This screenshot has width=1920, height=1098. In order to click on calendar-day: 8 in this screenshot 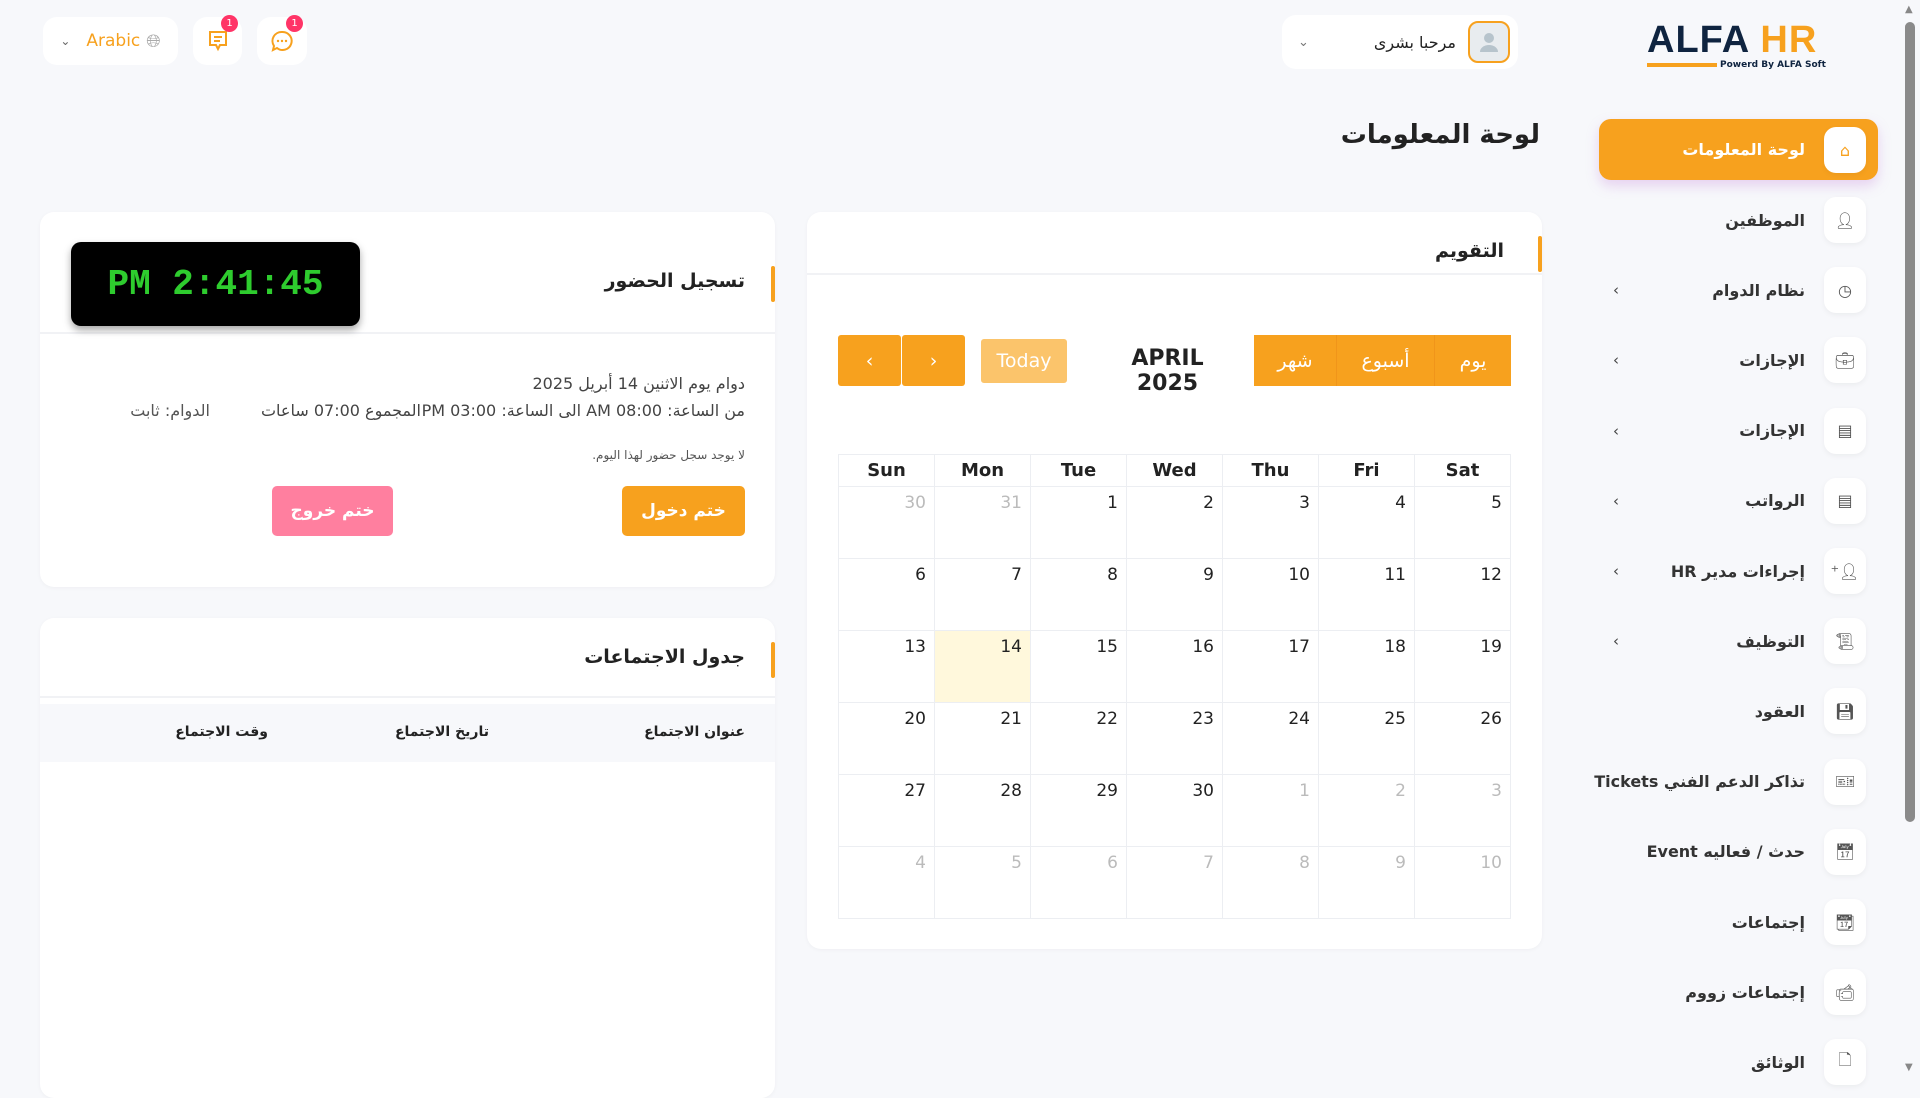, I will do `click(1078, 594)`.